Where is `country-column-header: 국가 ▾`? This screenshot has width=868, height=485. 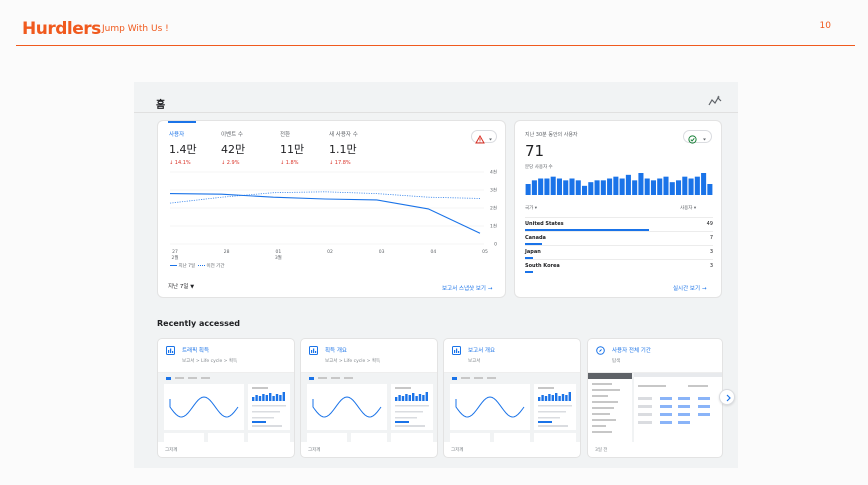 country-column-header: 국가 ▾ is located at coordinates (531, 208).